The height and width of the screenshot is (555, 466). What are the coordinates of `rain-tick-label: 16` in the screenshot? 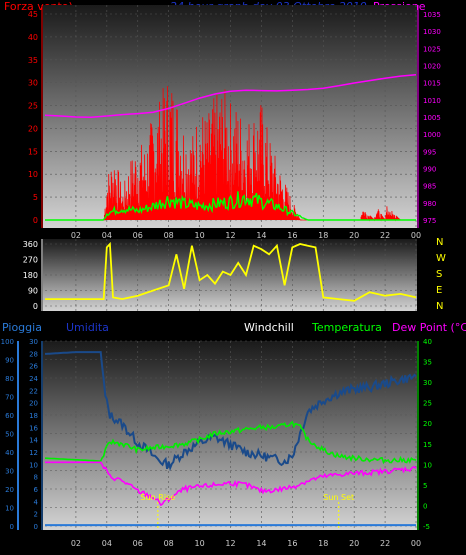 It's located at (33, 428).